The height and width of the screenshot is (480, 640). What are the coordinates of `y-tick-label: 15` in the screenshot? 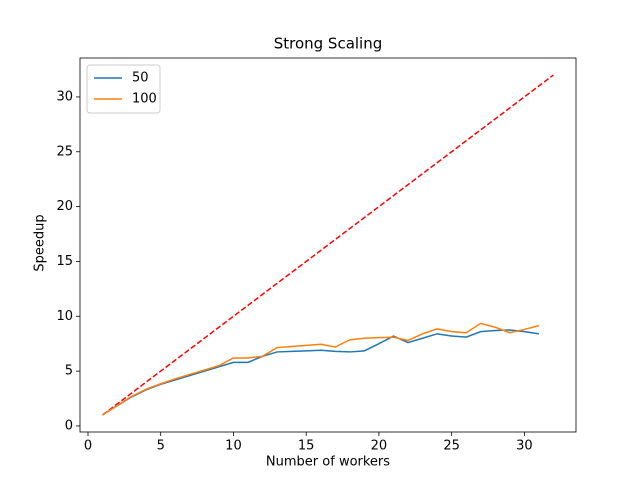 It's located at (64, 261).